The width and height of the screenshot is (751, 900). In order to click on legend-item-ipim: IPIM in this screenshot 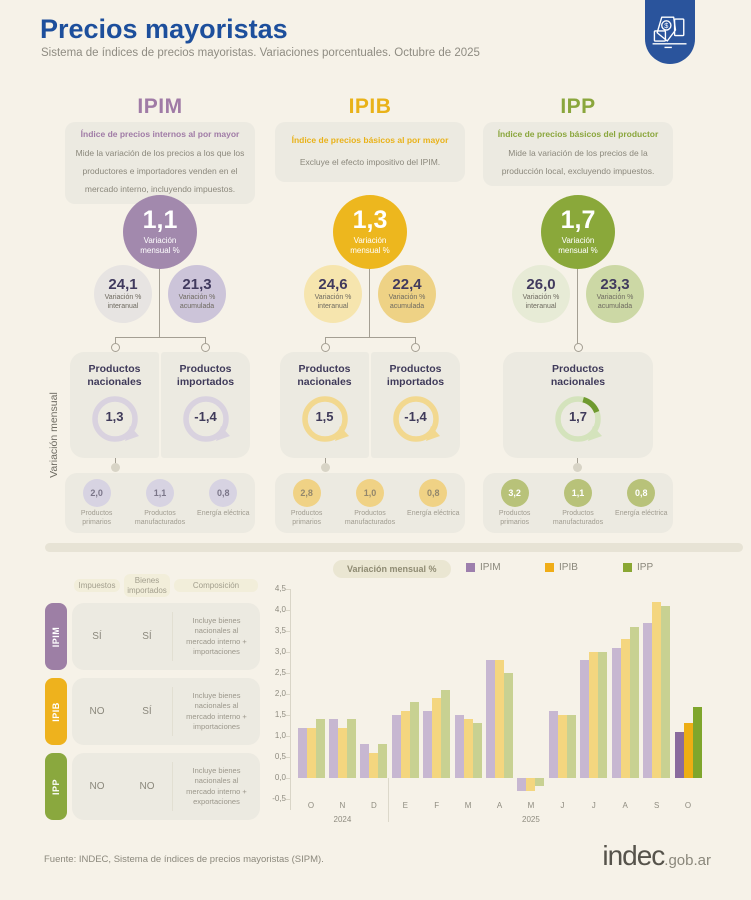, I will do `click(483, 567)`.